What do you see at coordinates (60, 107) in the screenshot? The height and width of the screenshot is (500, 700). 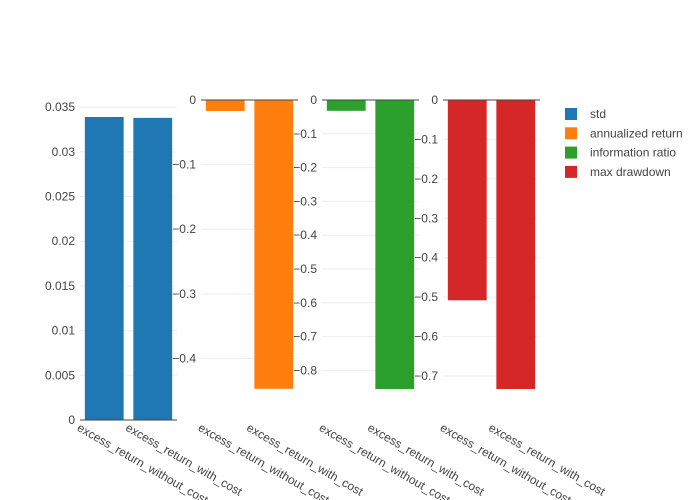 I see `y-tick-label: 0.035` at bounding box center [60, 107].